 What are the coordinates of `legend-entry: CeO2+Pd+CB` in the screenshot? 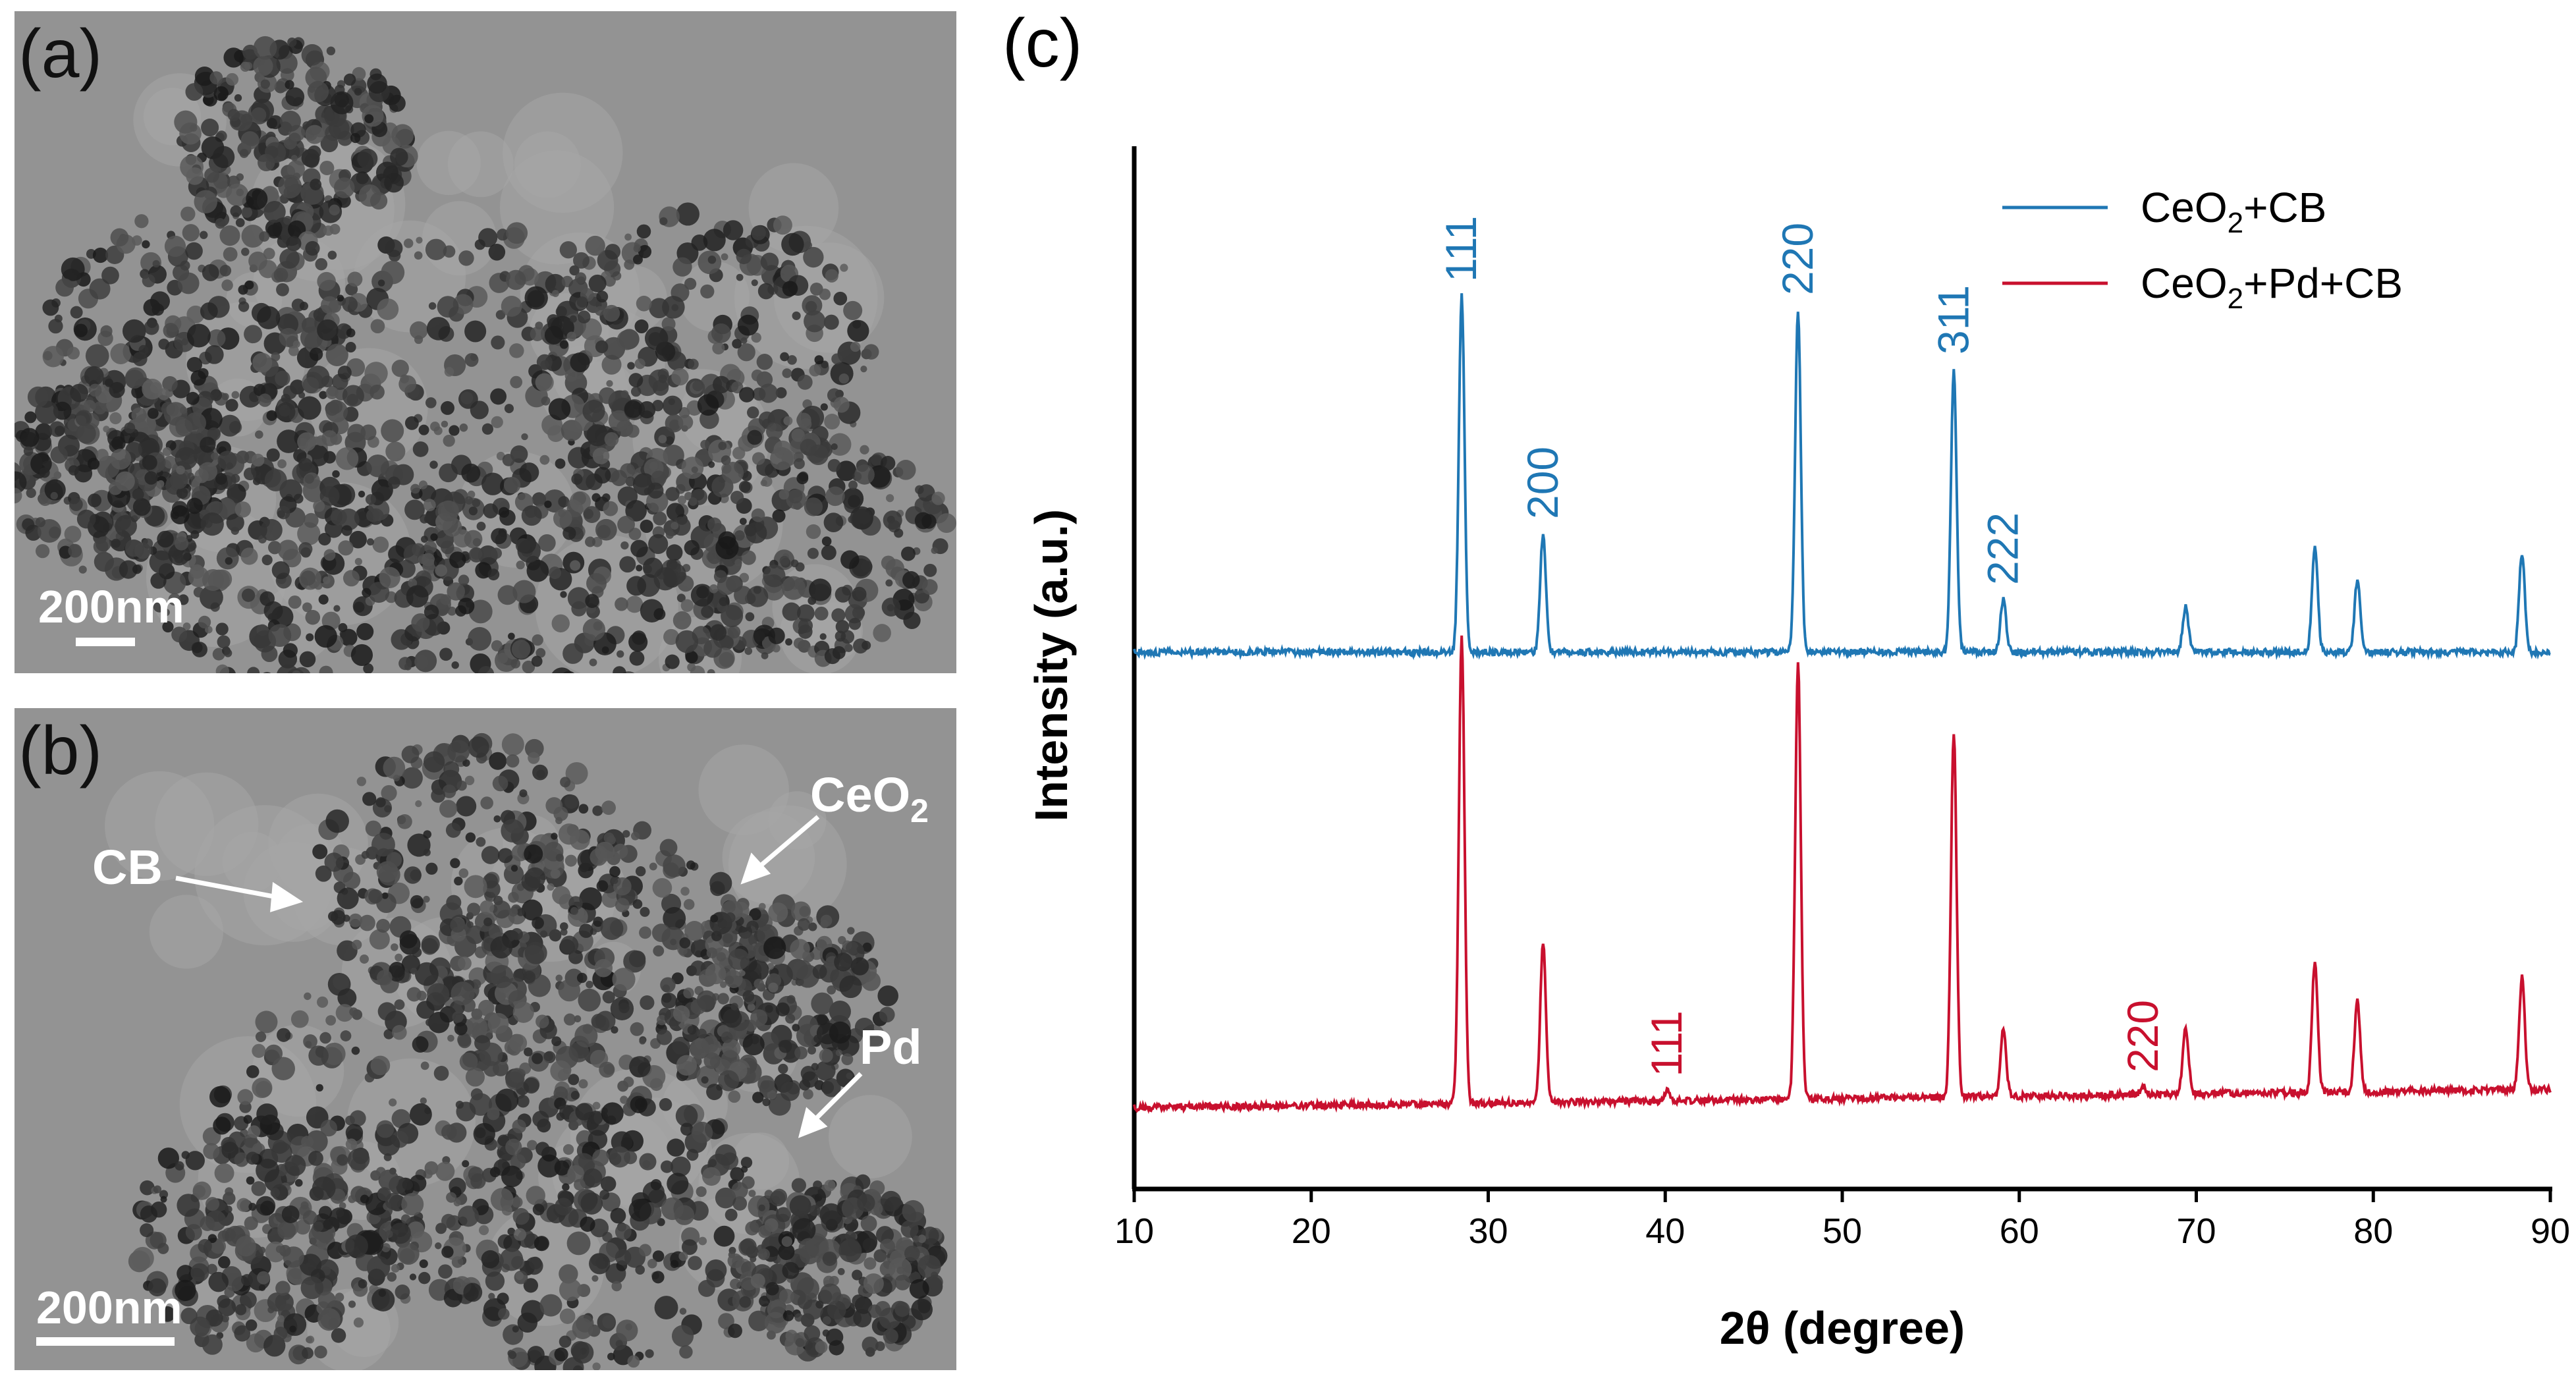 It's located at (2272, 287).